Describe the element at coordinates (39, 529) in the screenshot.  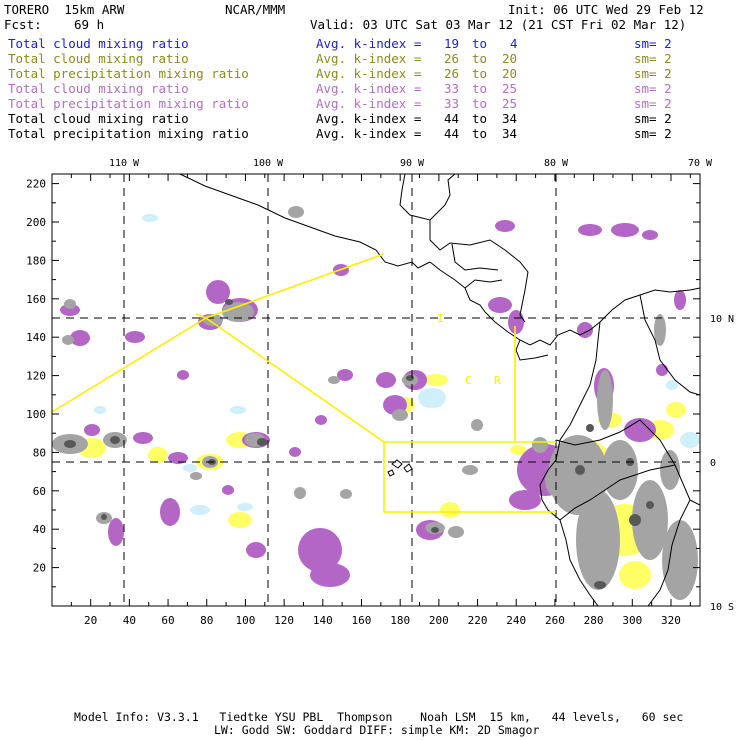
I see `y-tick-label: 40` at that location.